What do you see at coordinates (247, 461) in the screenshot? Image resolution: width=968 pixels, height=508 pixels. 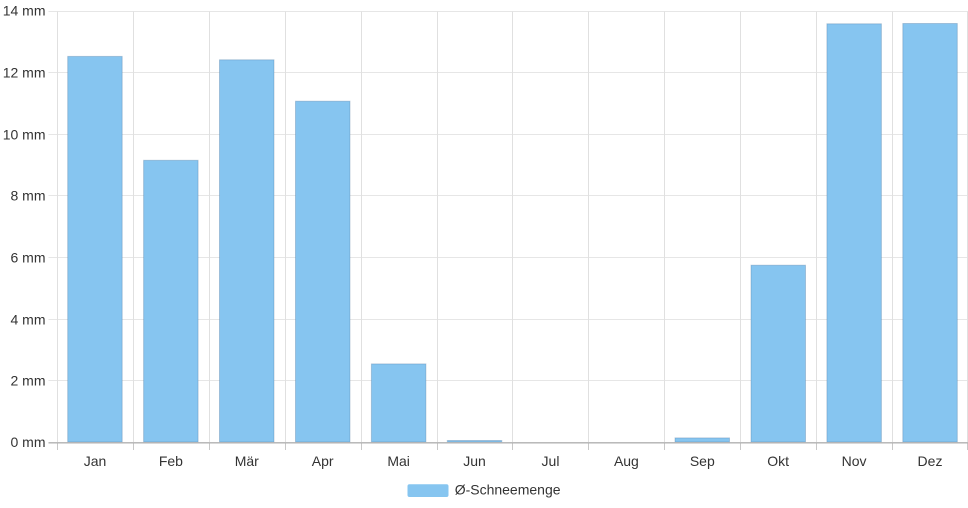 I see `svg-text: Mär` at bounding box center [247, 461].